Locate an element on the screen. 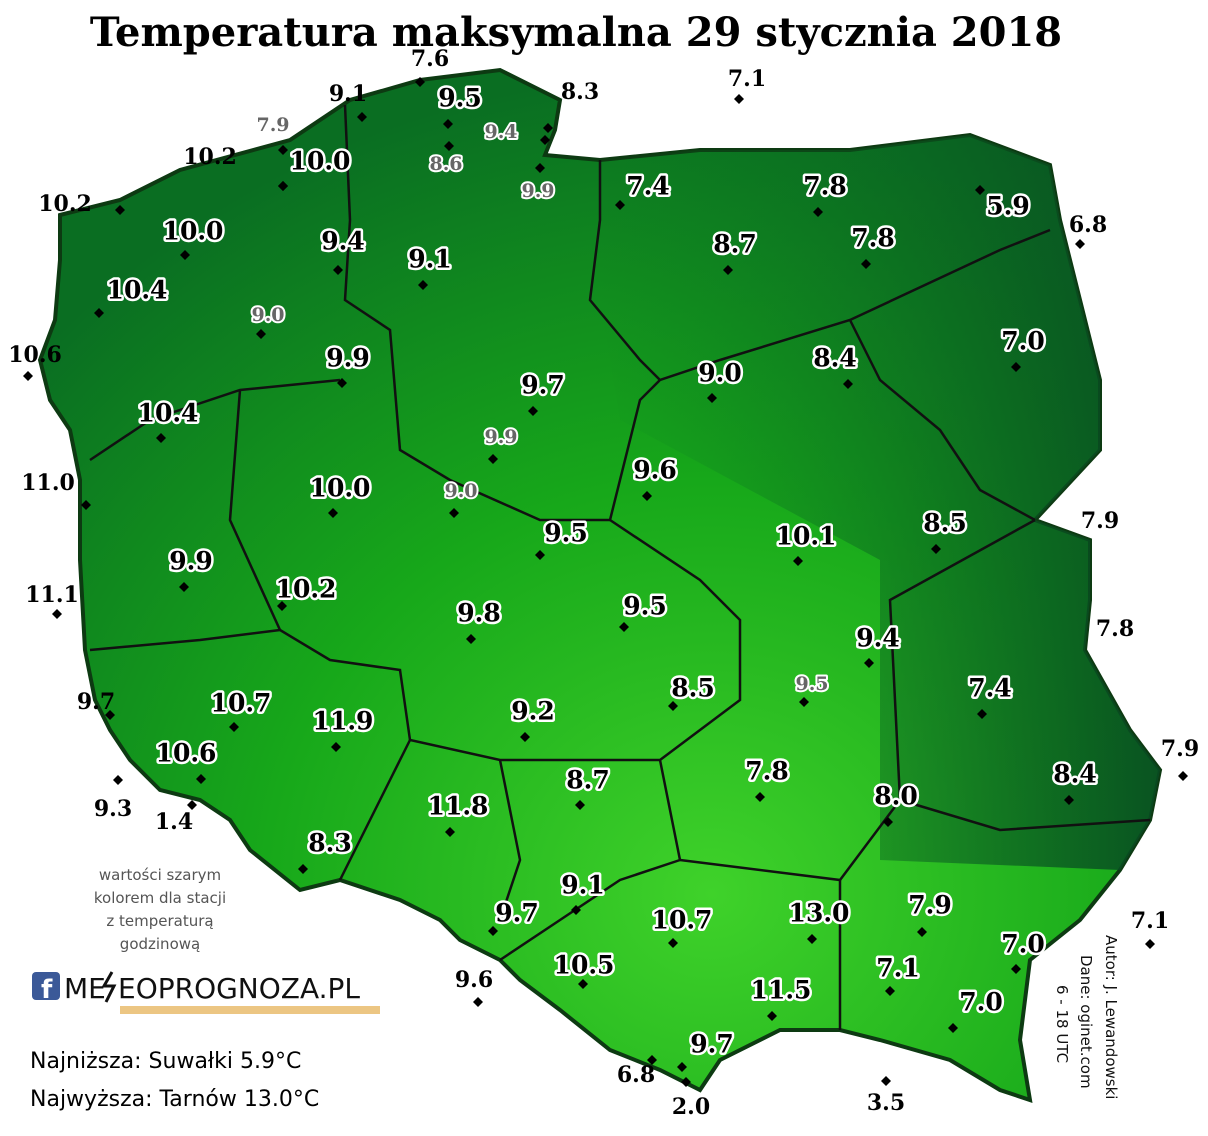 The width and height of the screenshot is (1208, 1136). credit: Dane: oginet.com is located at coordinates (1086, 1022).